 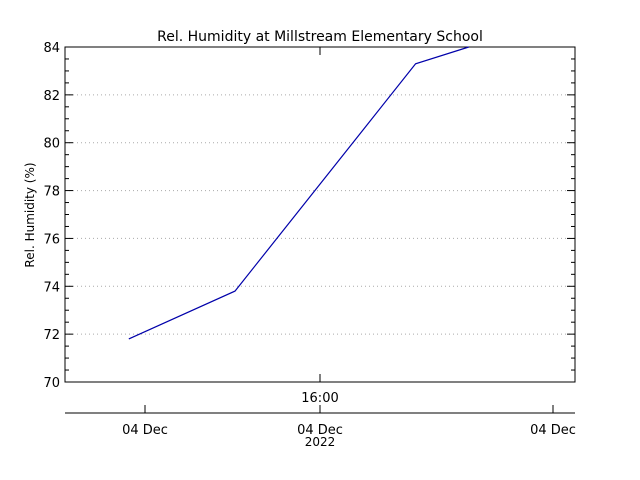 What do you see at coordinates (51, 239) in the screenshot?
I see `y-tick-label: 76` at bounding box center [51, 239].